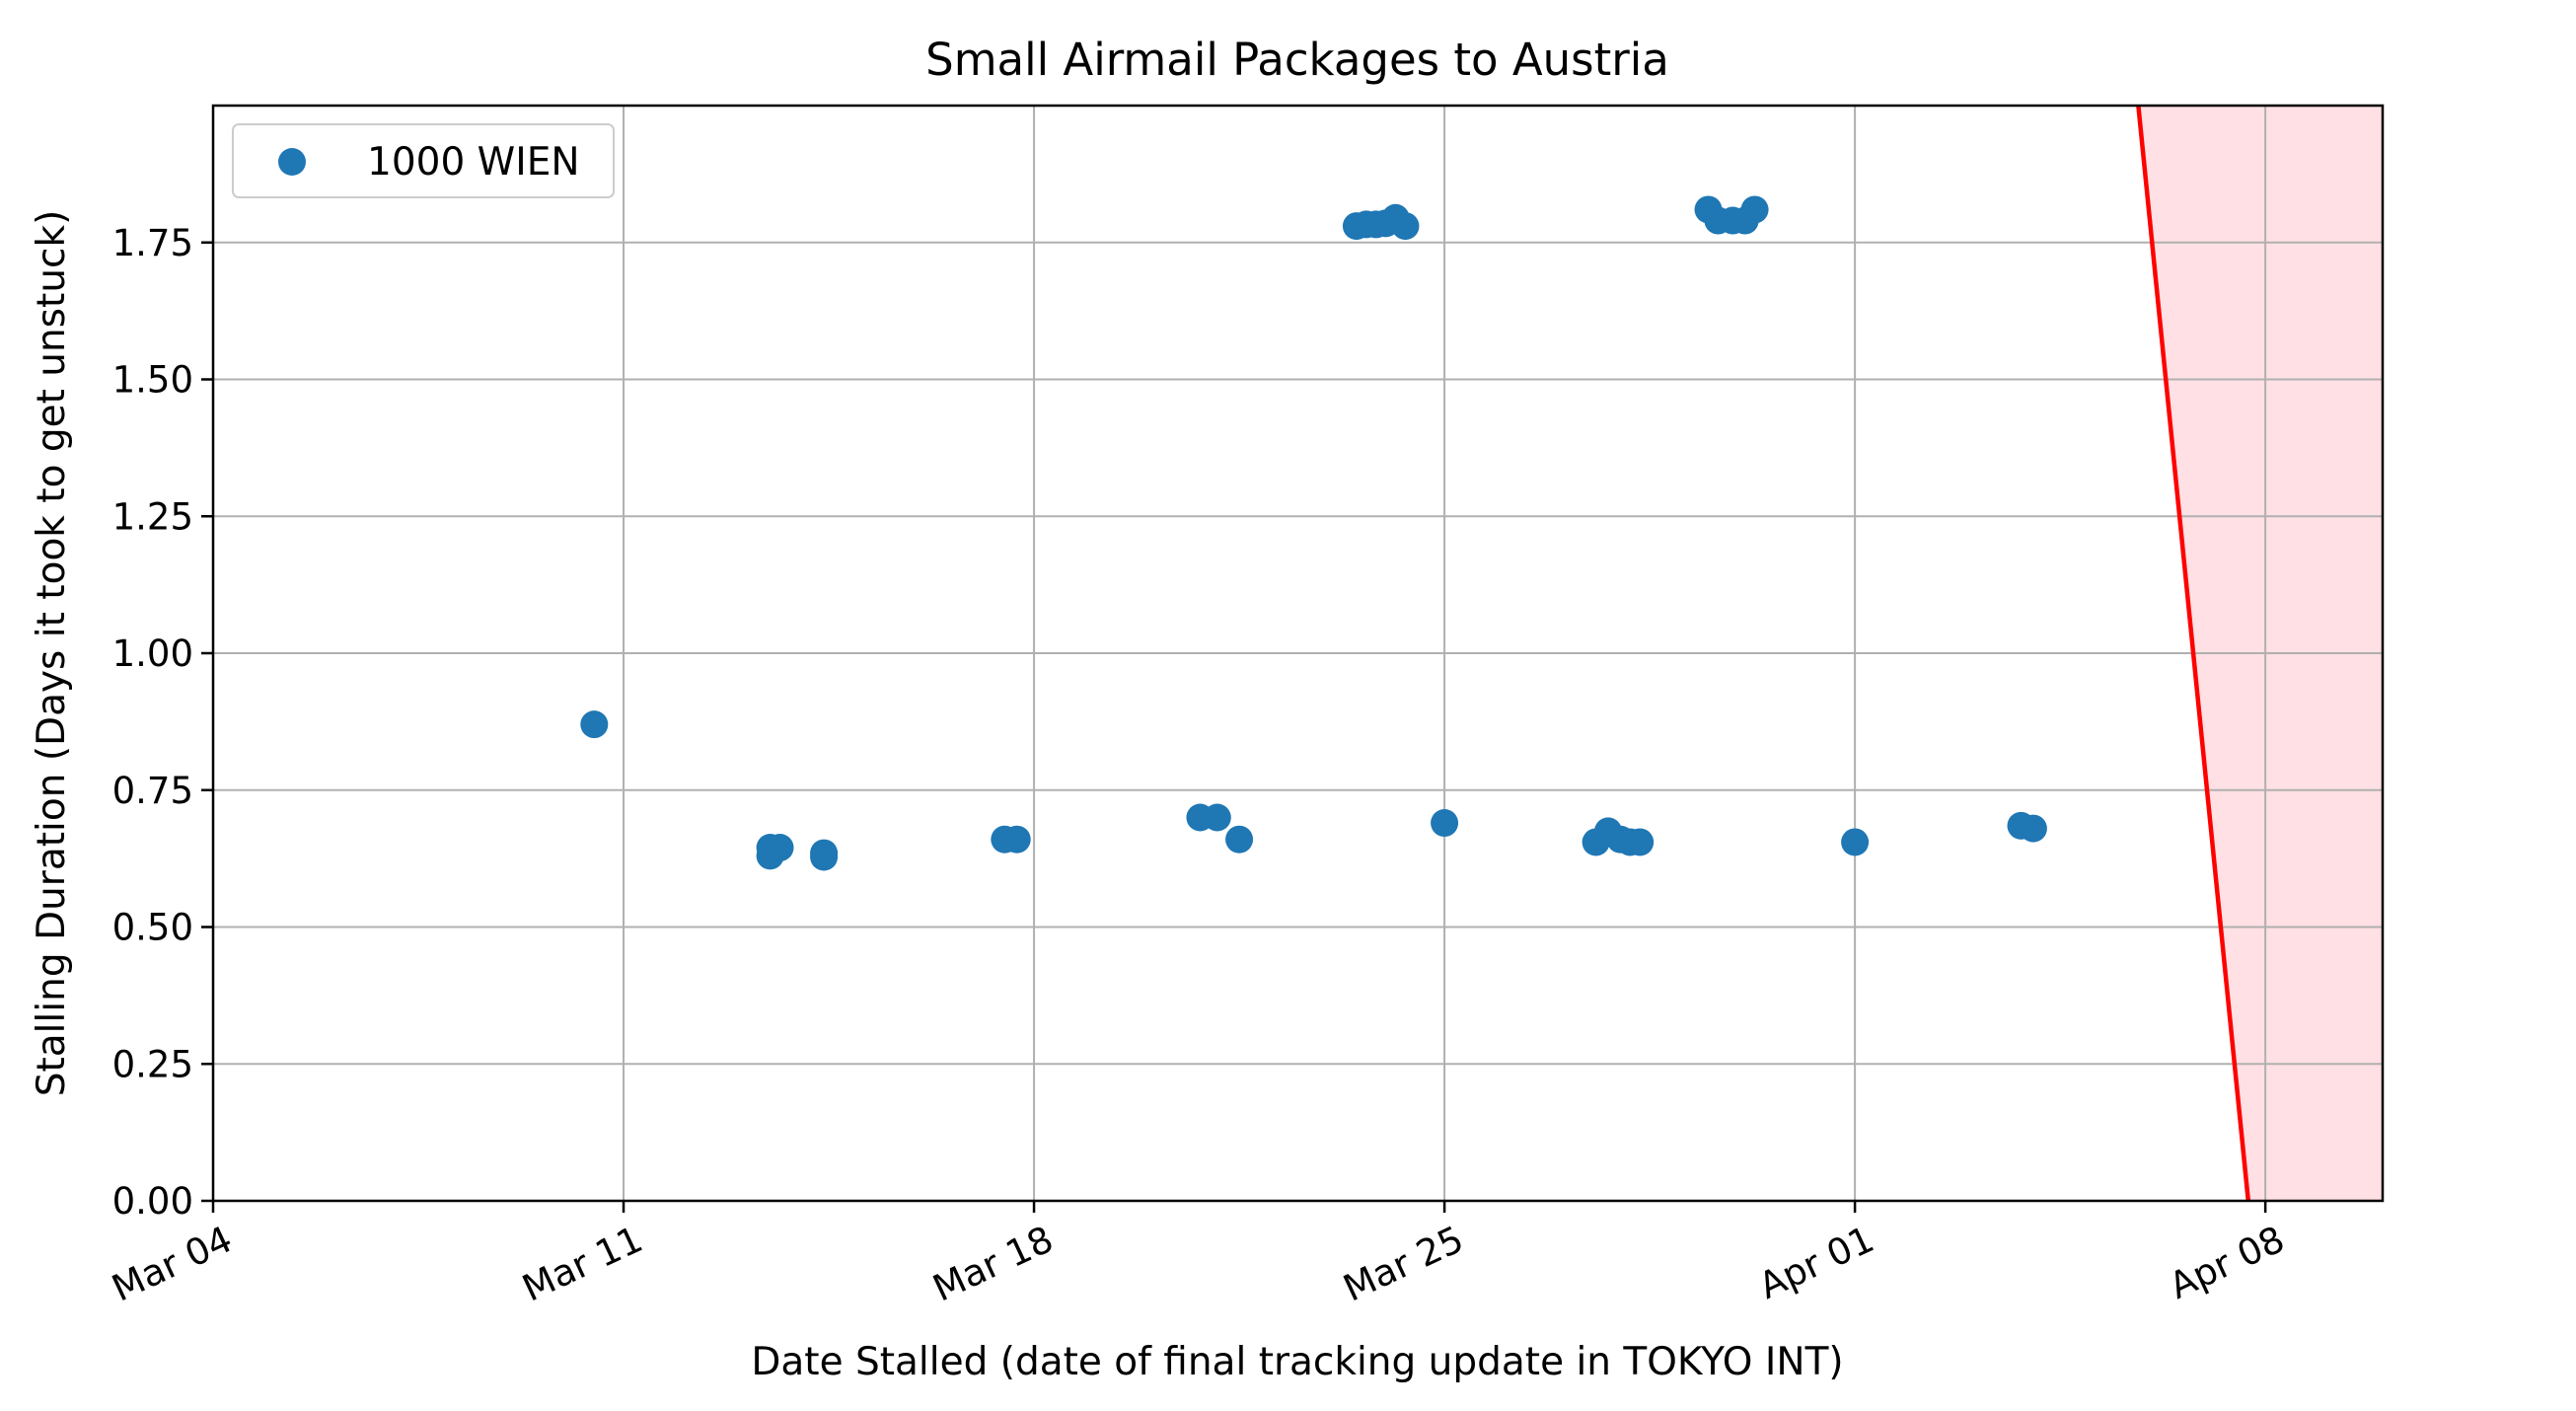 This screenshot has height=1411, width=2576. I want to click on legend-box, so click(423, 160).